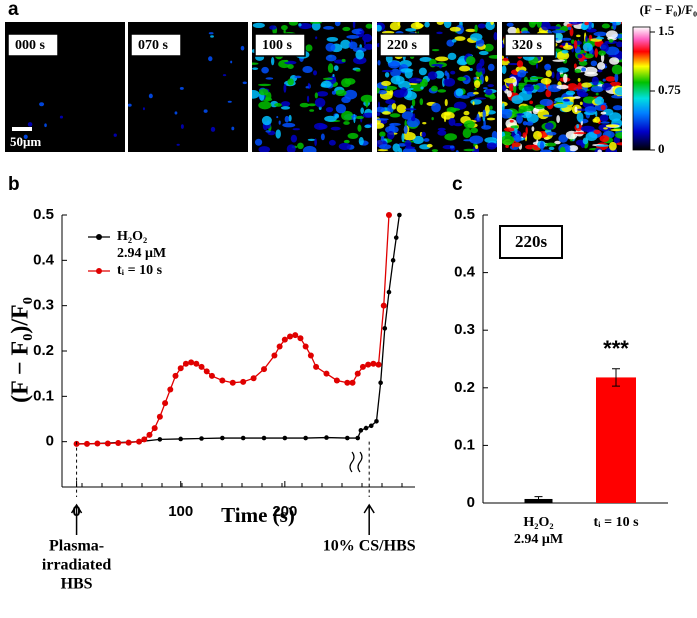 This screenshot has width=697, height=618. What do you see at coordinates (43, 395) in the screenshot?
I see `y-tick-label: 0.1` at bounding box center [43, 395].